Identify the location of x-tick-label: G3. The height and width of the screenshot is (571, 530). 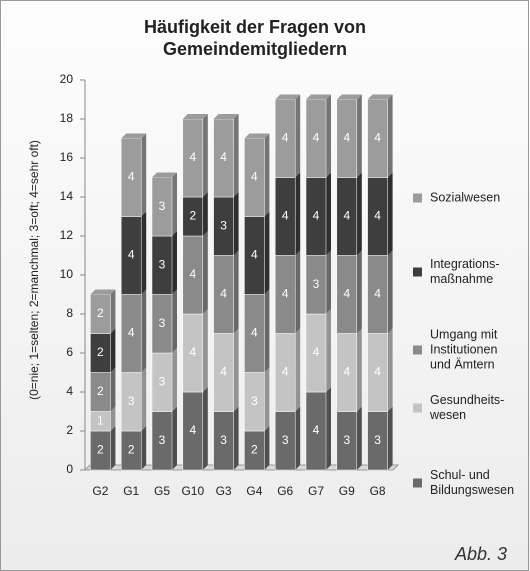
(224, 491).